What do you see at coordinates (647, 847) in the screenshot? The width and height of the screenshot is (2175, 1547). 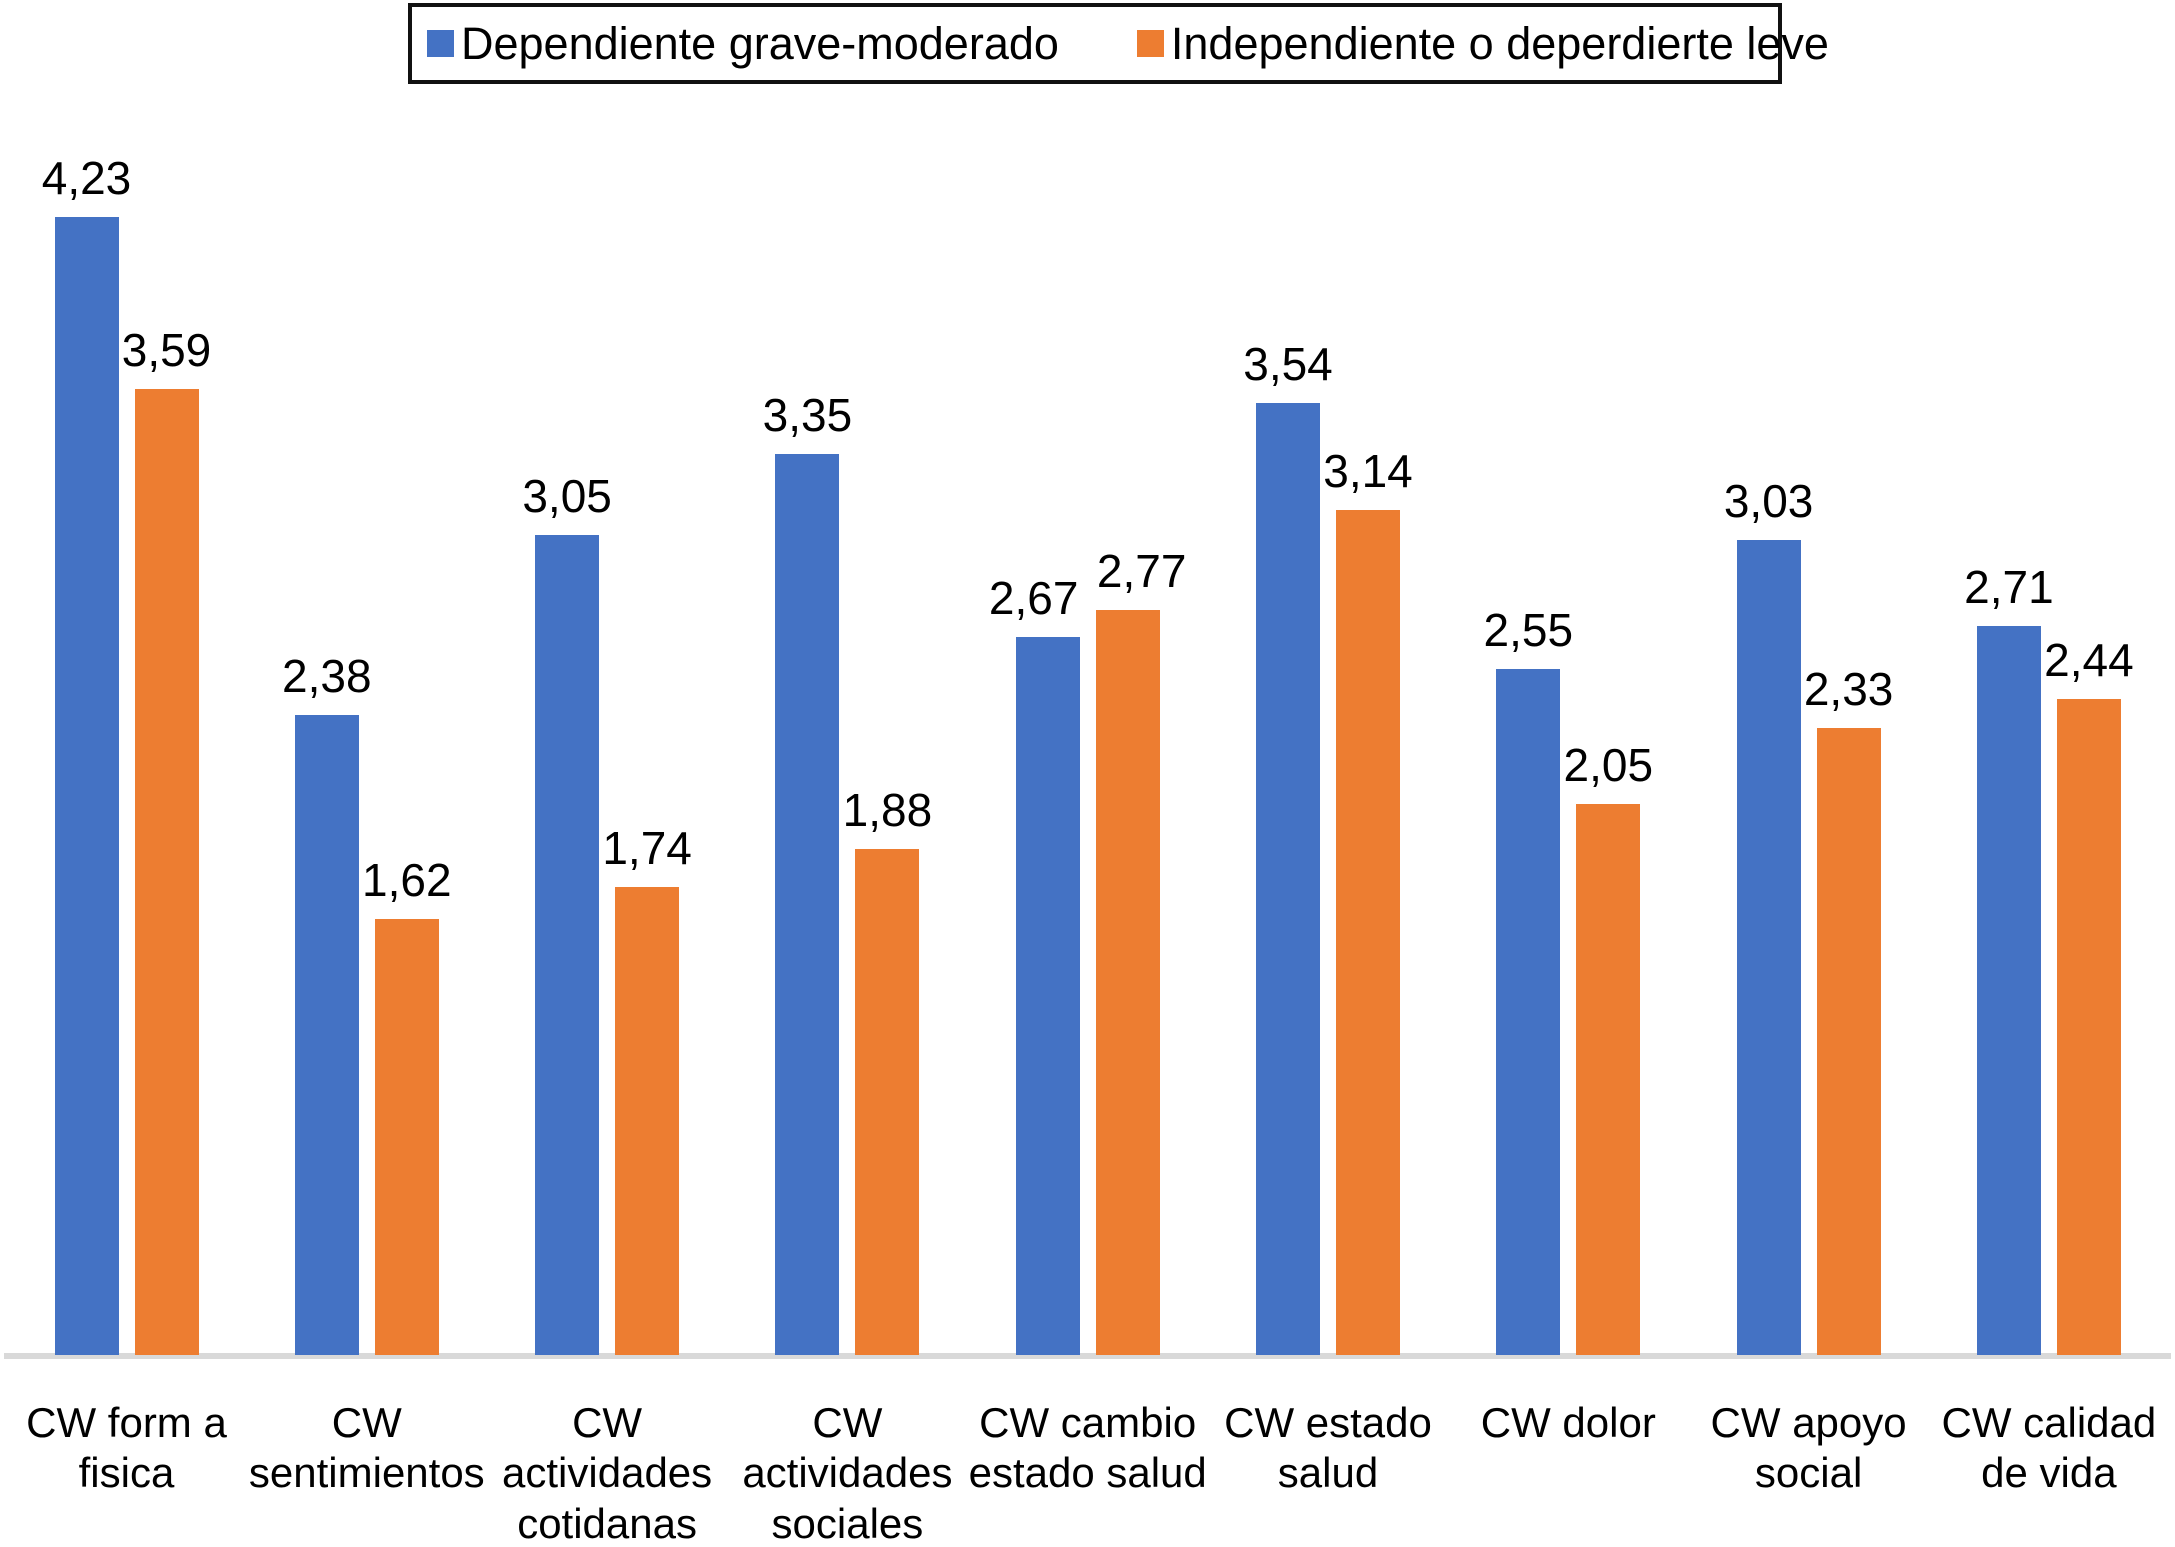 I see `value-label-series-2: 1,74` at bounding box center [647, 847].